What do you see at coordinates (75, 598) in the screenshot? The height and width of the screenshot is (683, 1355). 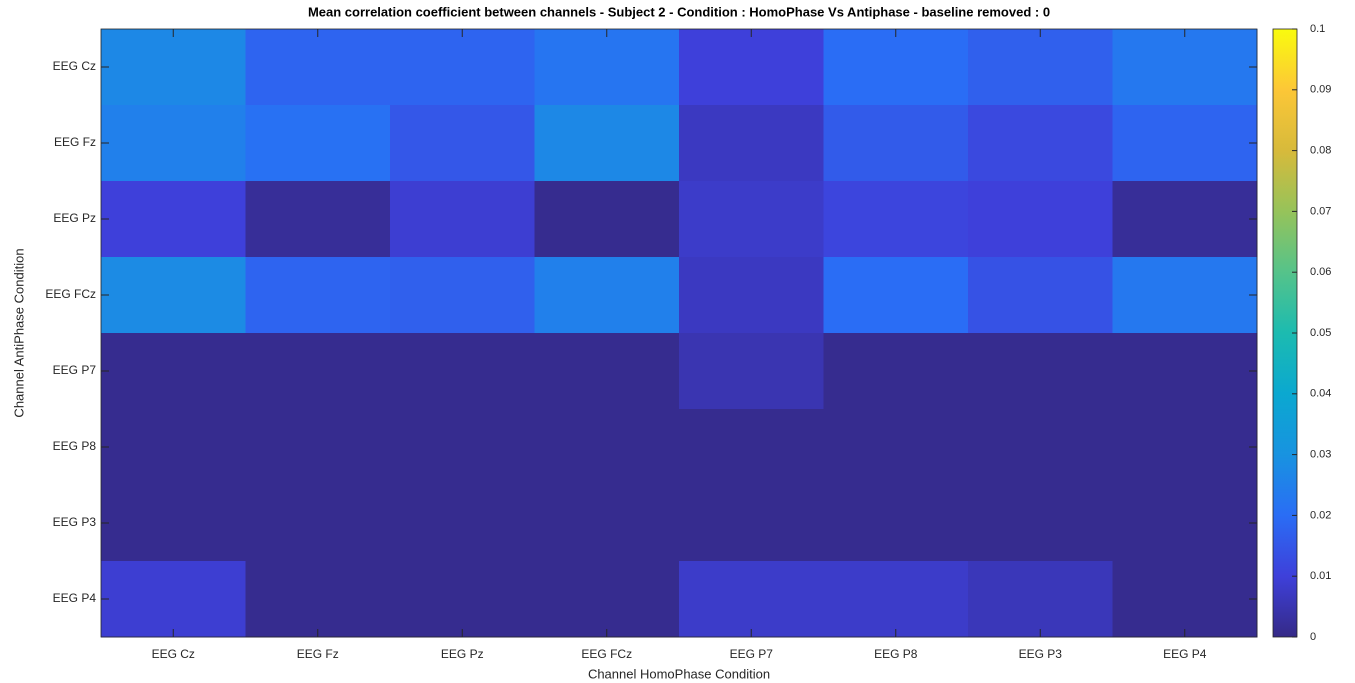 I see `y-tick-label: EEG P4` at bounding box center [75, 598].